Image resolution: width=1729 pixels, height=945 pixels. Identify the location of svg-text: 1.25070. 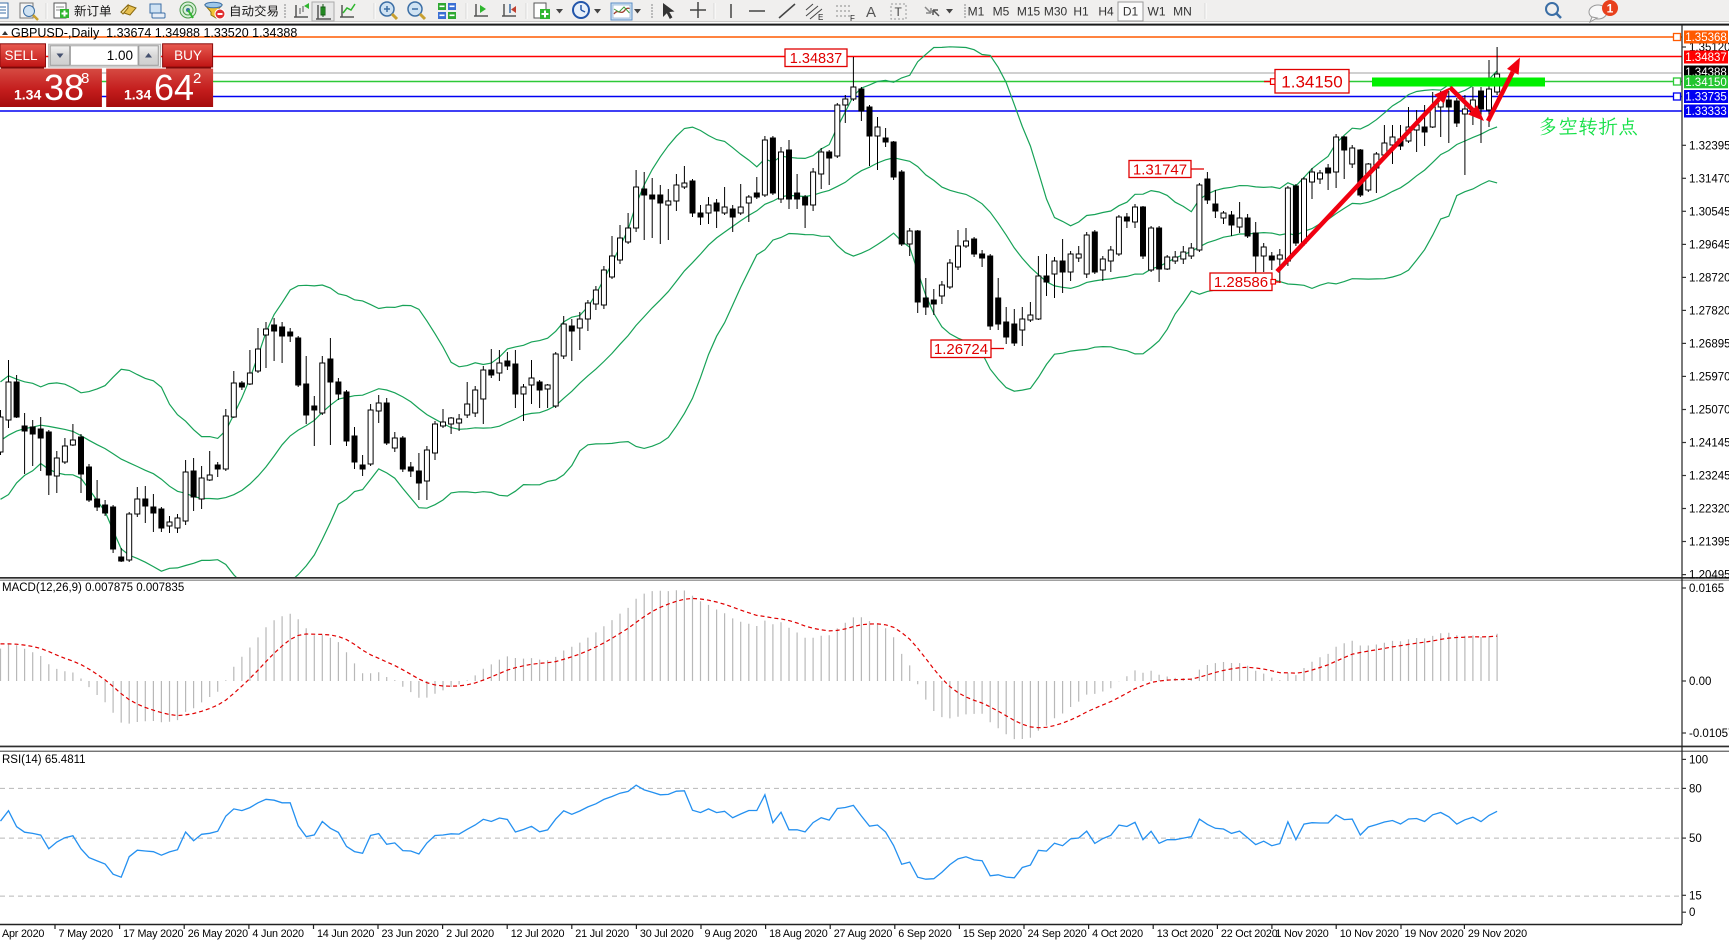
(1709, 411).